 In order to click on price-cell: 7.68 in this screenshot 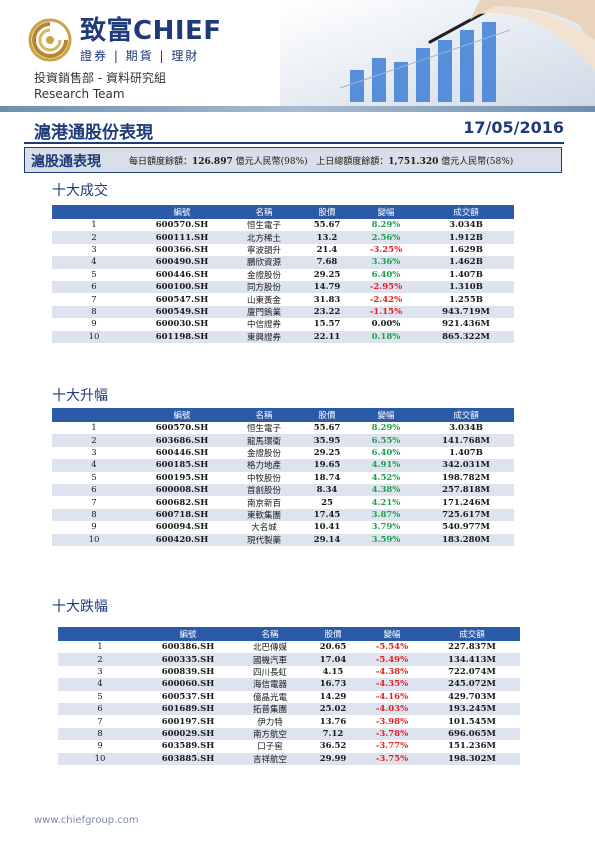, I will do `click(327, 262)`.